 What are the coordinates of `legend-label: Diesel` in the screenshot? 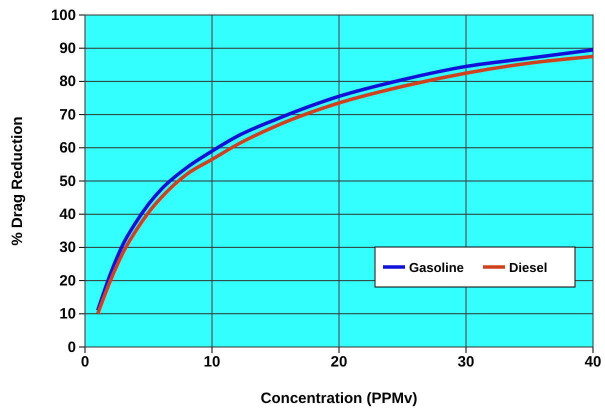 It's located at (528, 267).